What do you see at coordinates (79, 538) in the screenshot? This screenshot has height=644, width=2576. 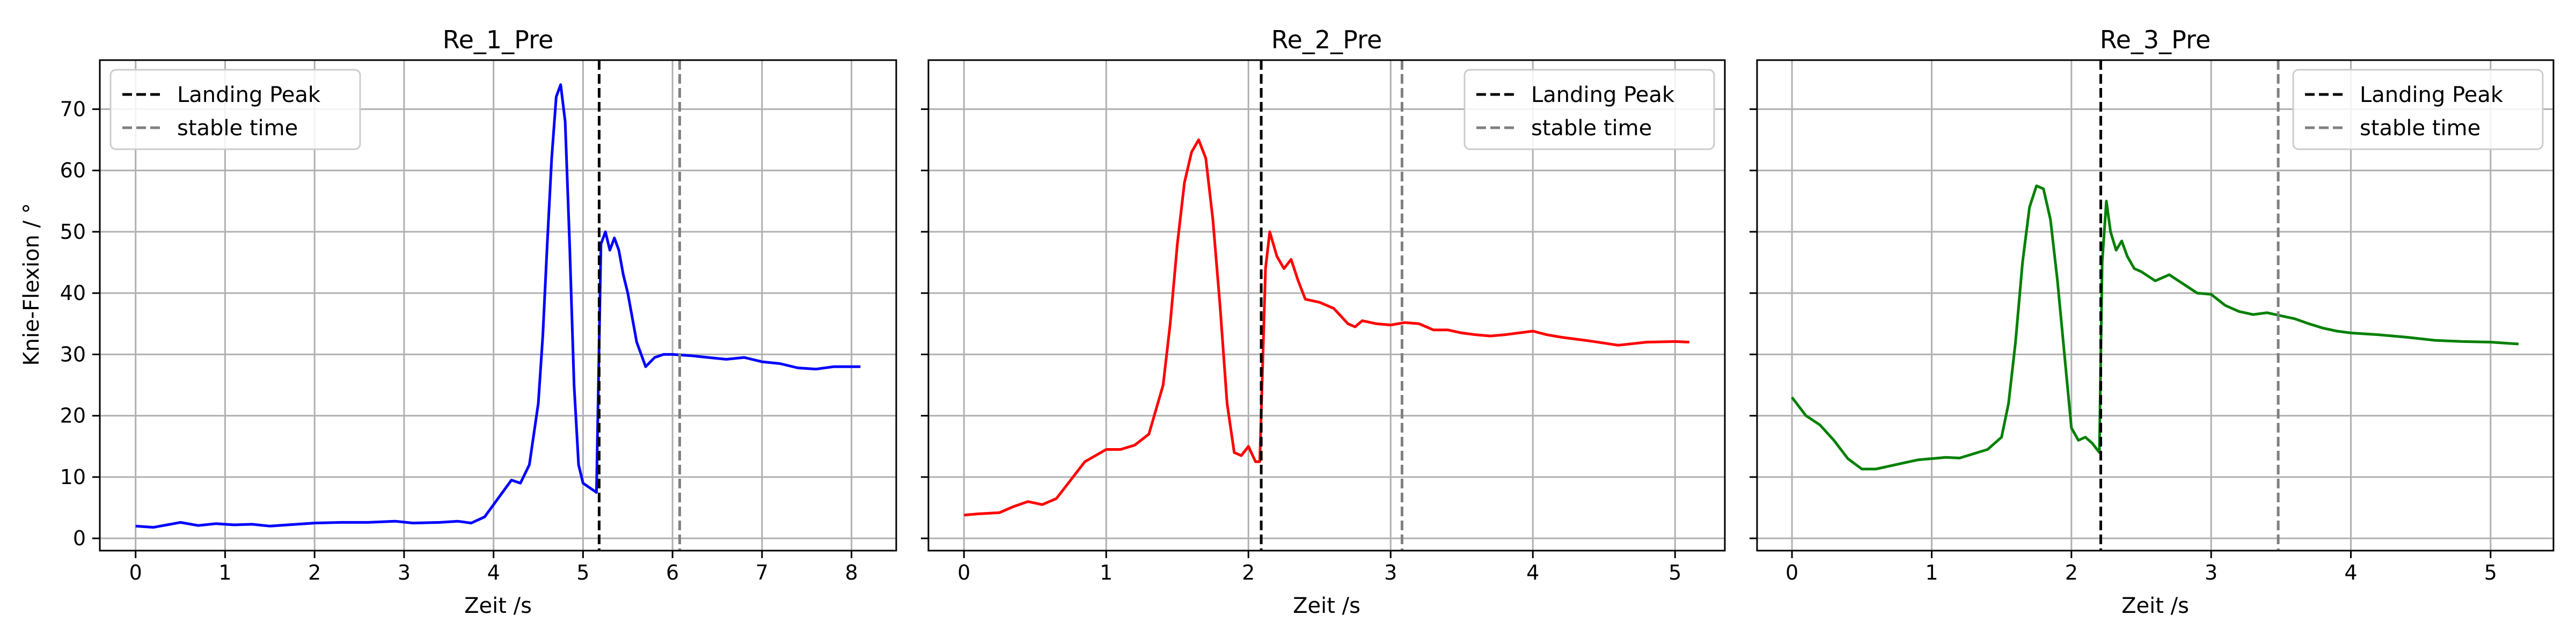 I see `y-tick-label: 0` at bounding box center [79, 538].